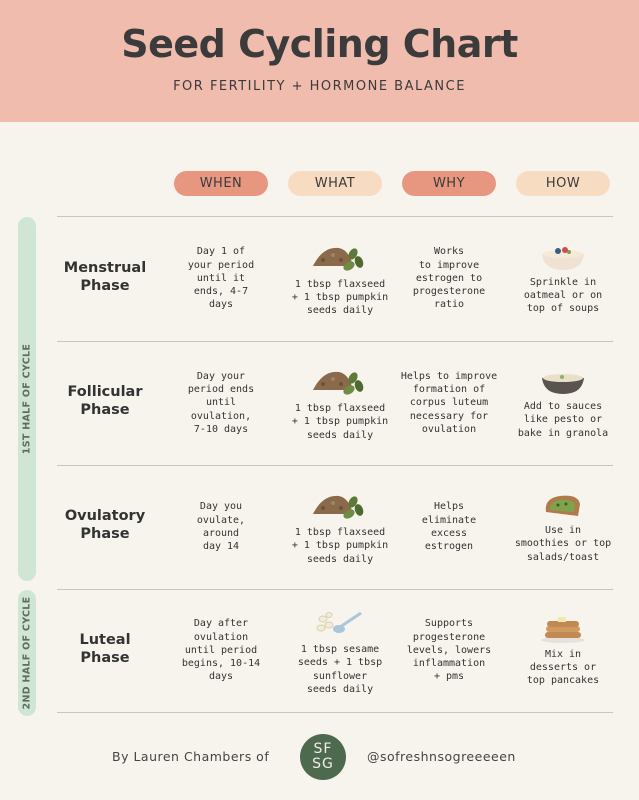 The height and width of the screenshot is (800, 639). Describe the element at coordinates (221, 265) in the screenshot. I see `cell-line: your period` at that location.